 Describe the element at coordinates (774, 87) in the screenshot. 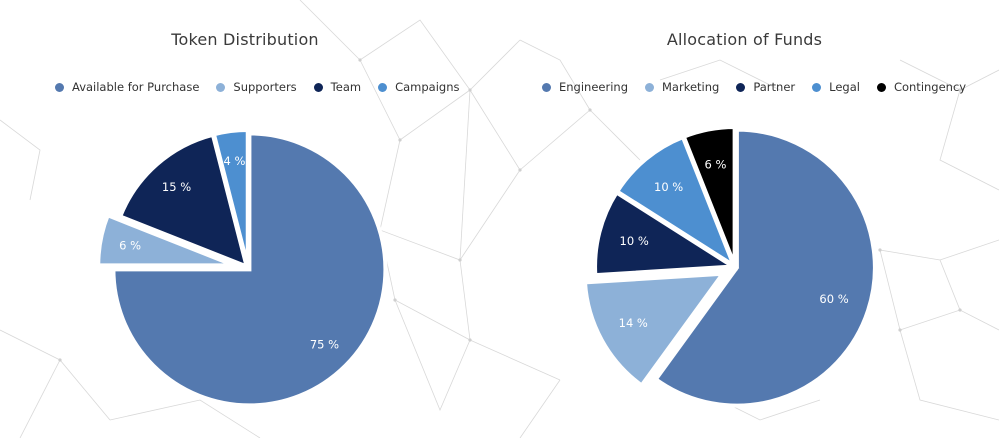

I see `legend-label: Partner` at that location.